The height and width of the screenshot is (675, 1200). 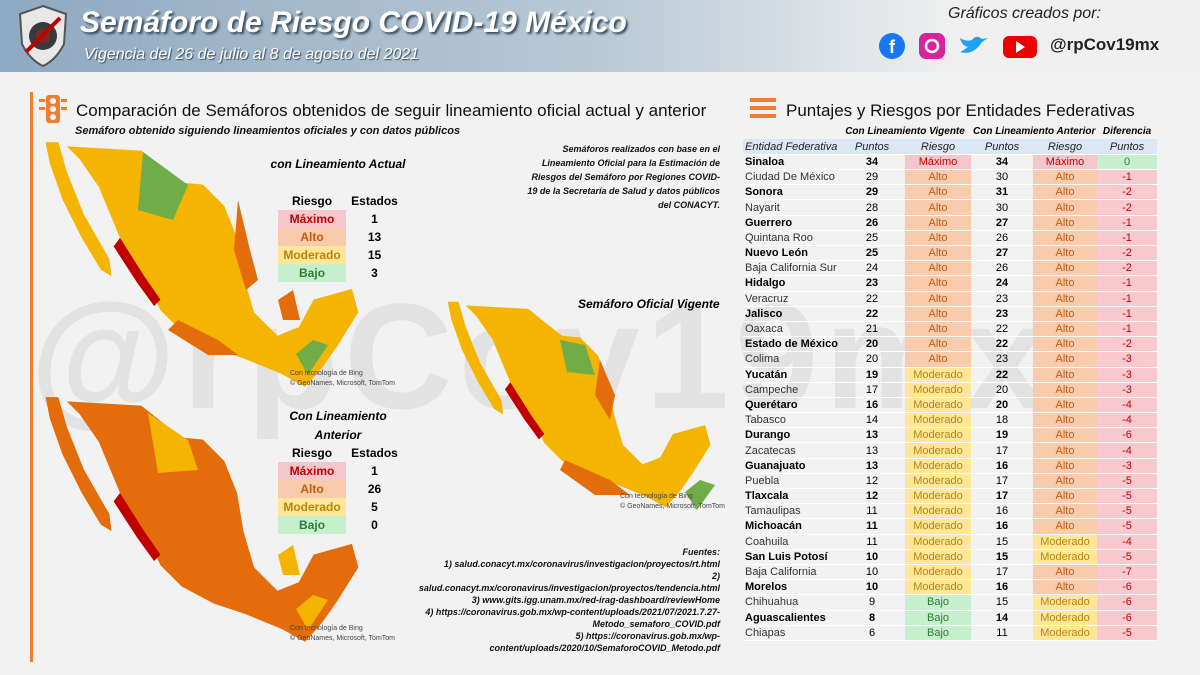 I want to click on sources-title: Fuentes:, so click(x=701, y=552).